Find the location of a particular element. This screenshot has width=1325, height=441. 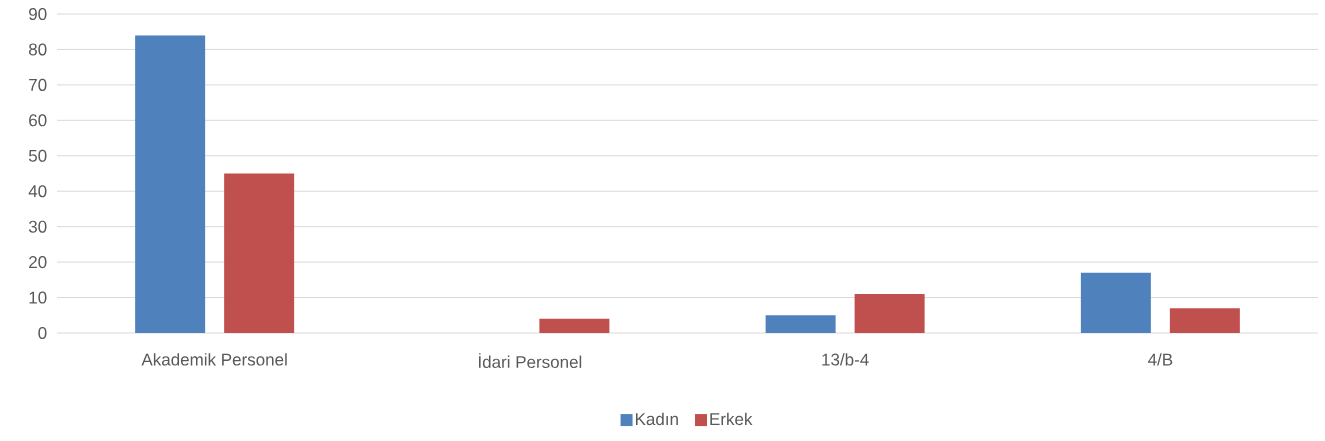

y-tick-label: 90 is located at coordinates (38, 14).